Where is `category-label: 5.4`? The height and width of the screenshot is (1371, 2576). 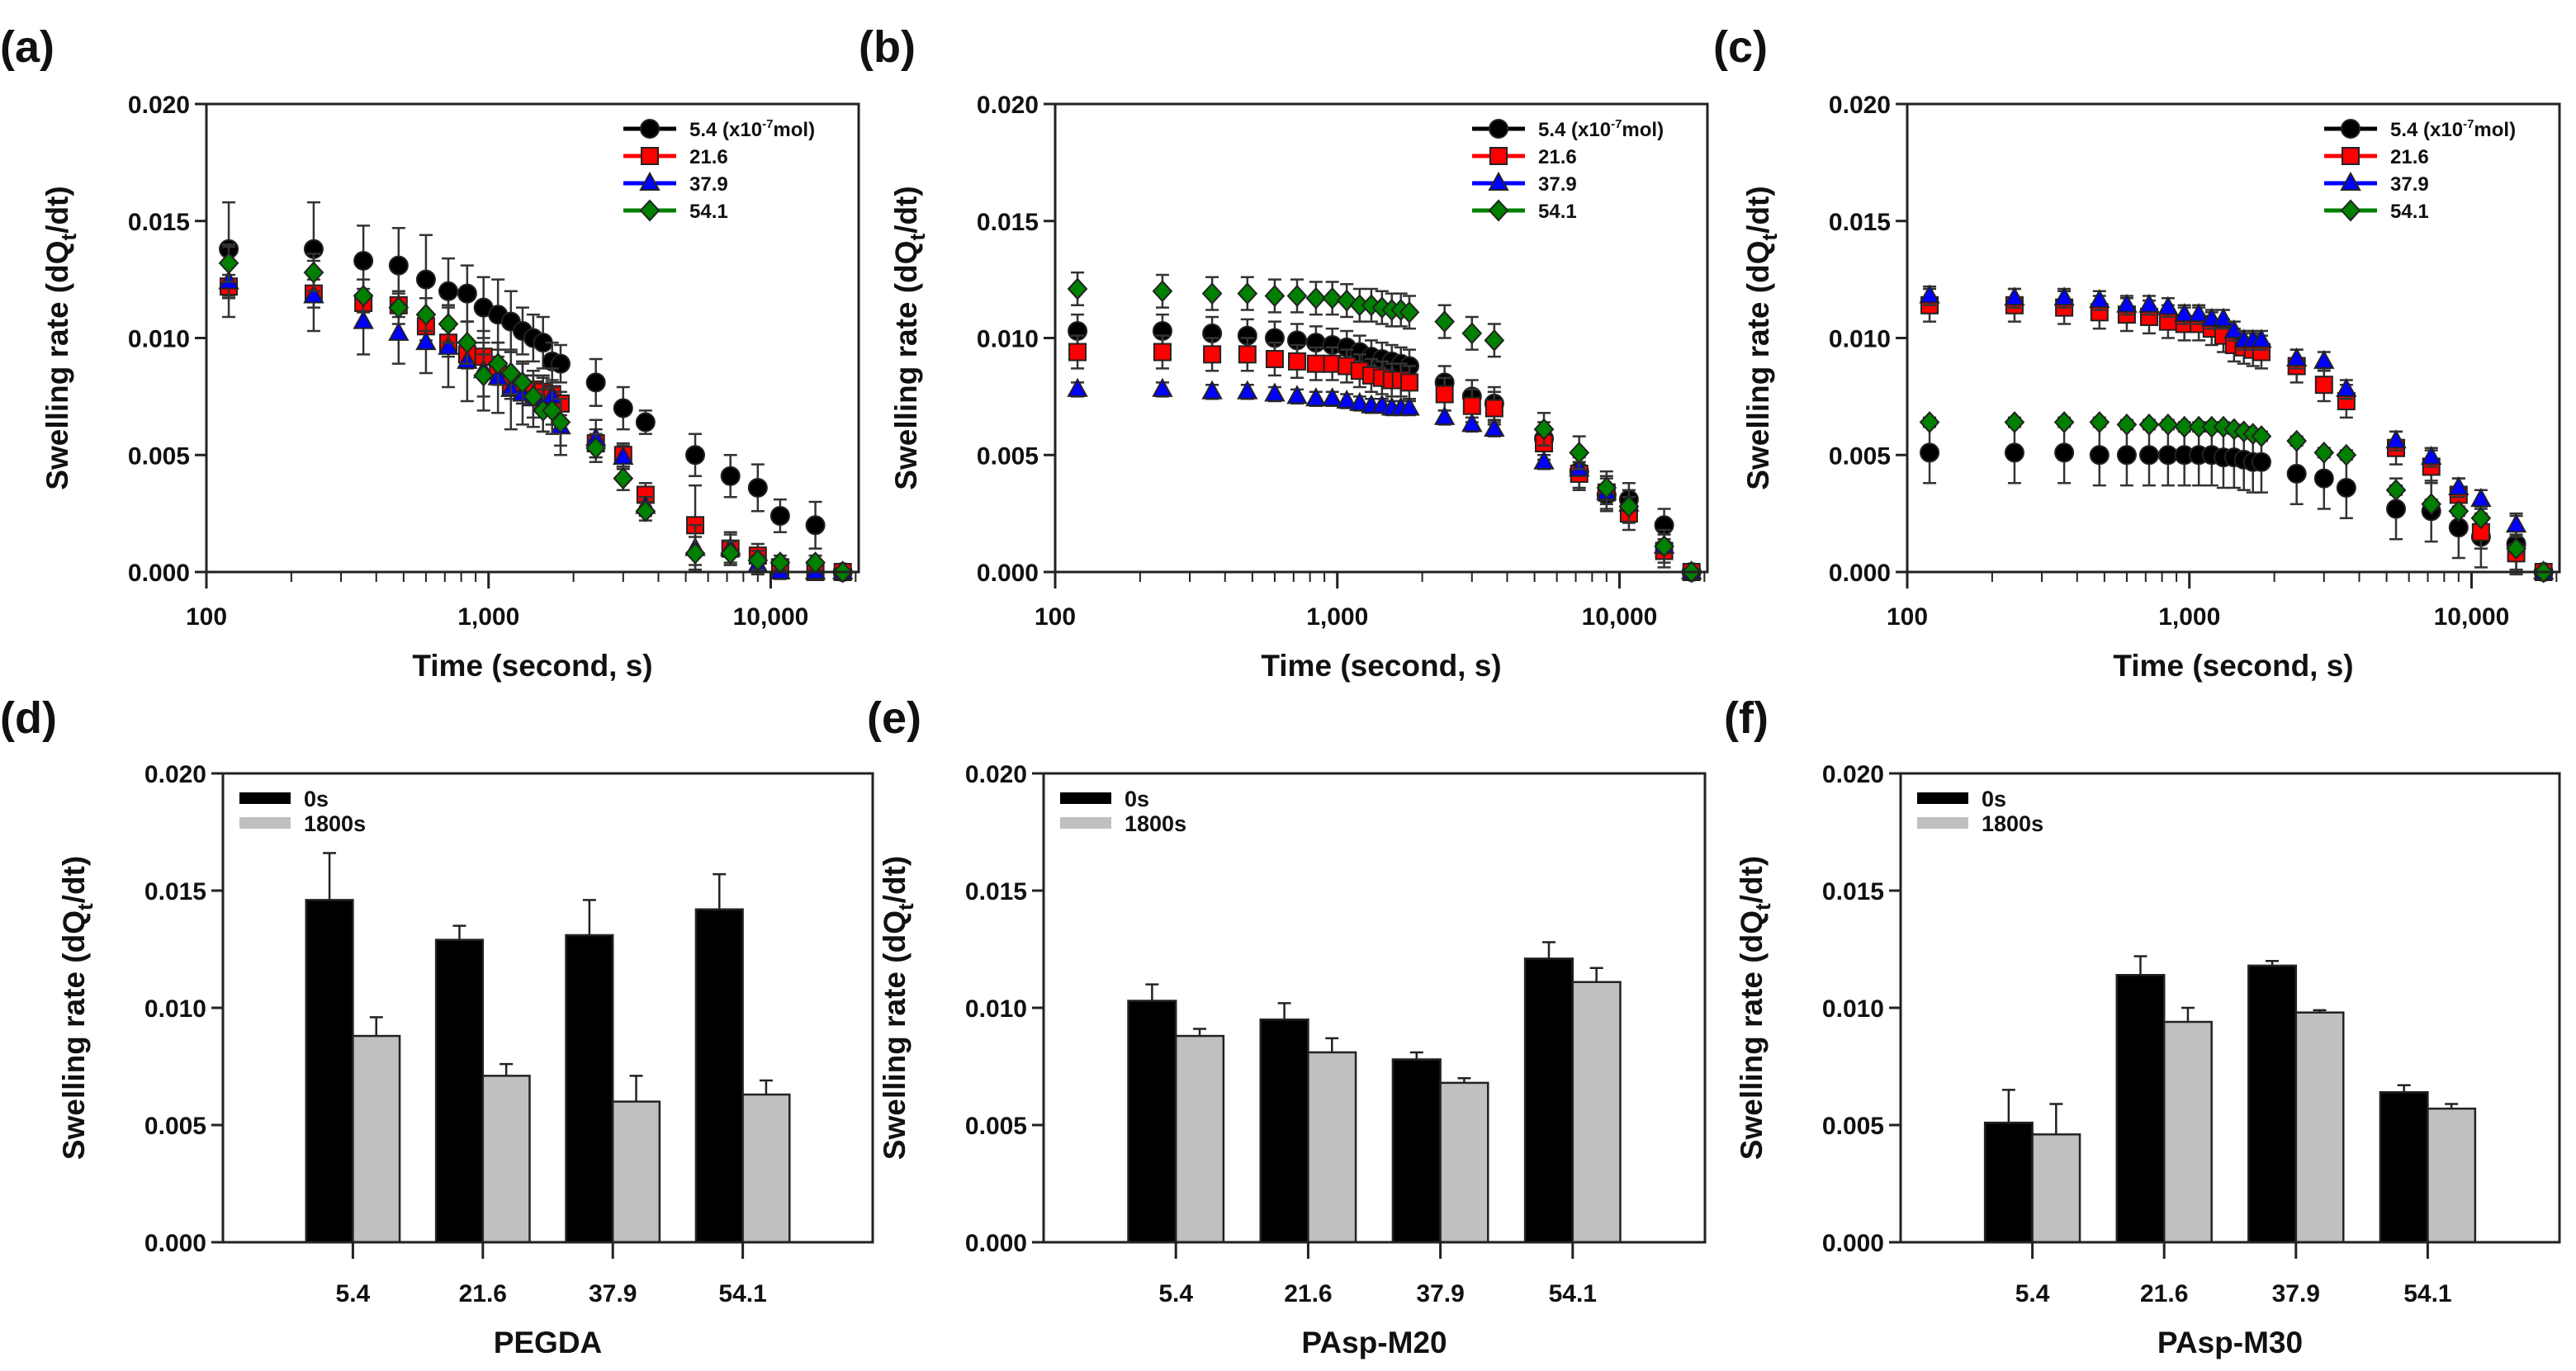
category-label: 5.4 is located at coordinates (2032, 1293).